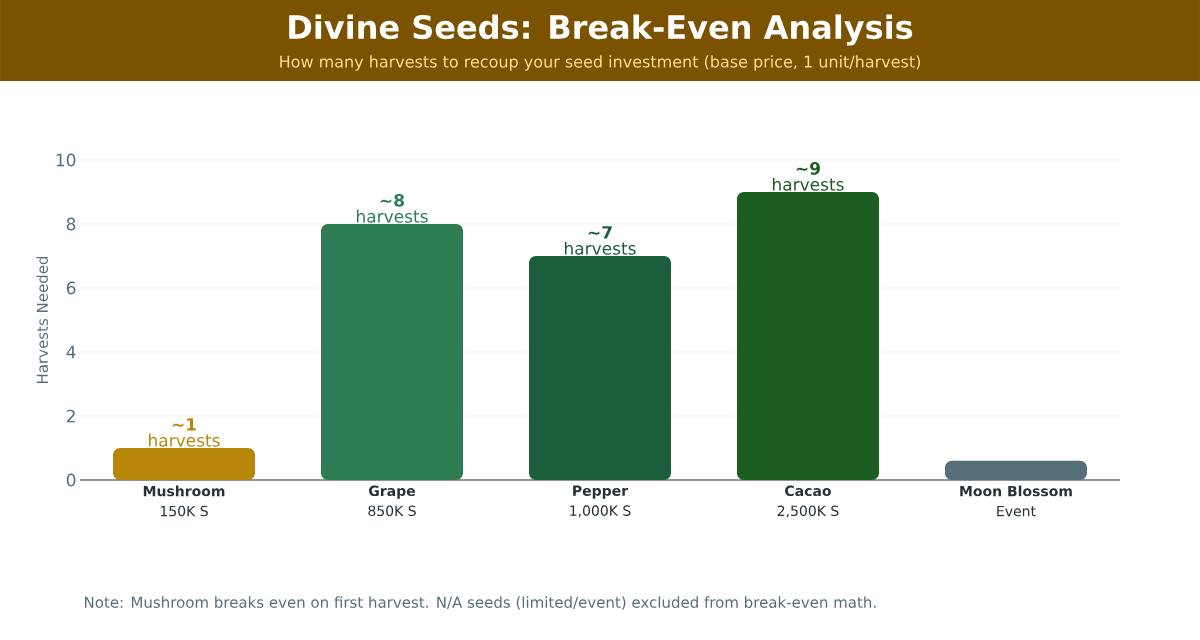  What do you see at coordinates (184, 501) in the screenshot?
I see `x-tick-label: Mushroom 150K S` at bounding box center [184, 501].